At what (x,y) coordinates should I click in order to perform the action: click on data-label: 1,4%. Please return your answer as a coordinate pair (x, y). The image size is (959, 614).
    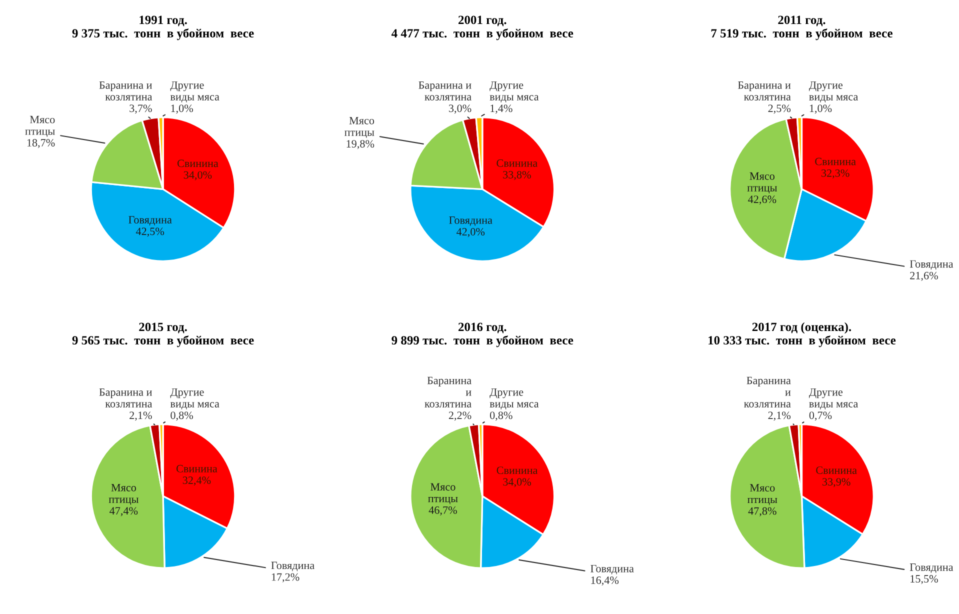
    Looking at the image, I should click on (501, 109).